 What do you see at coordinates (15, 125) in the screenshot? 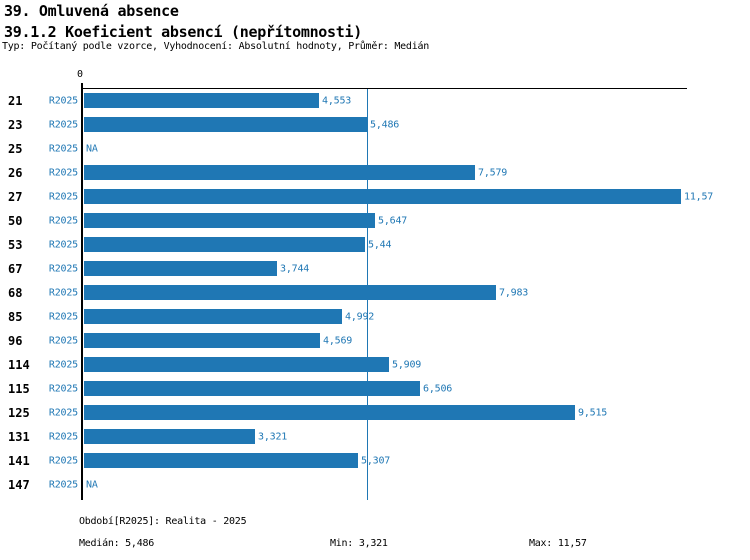
I see `row-category-label: 23` at bounding box center [15, 125].